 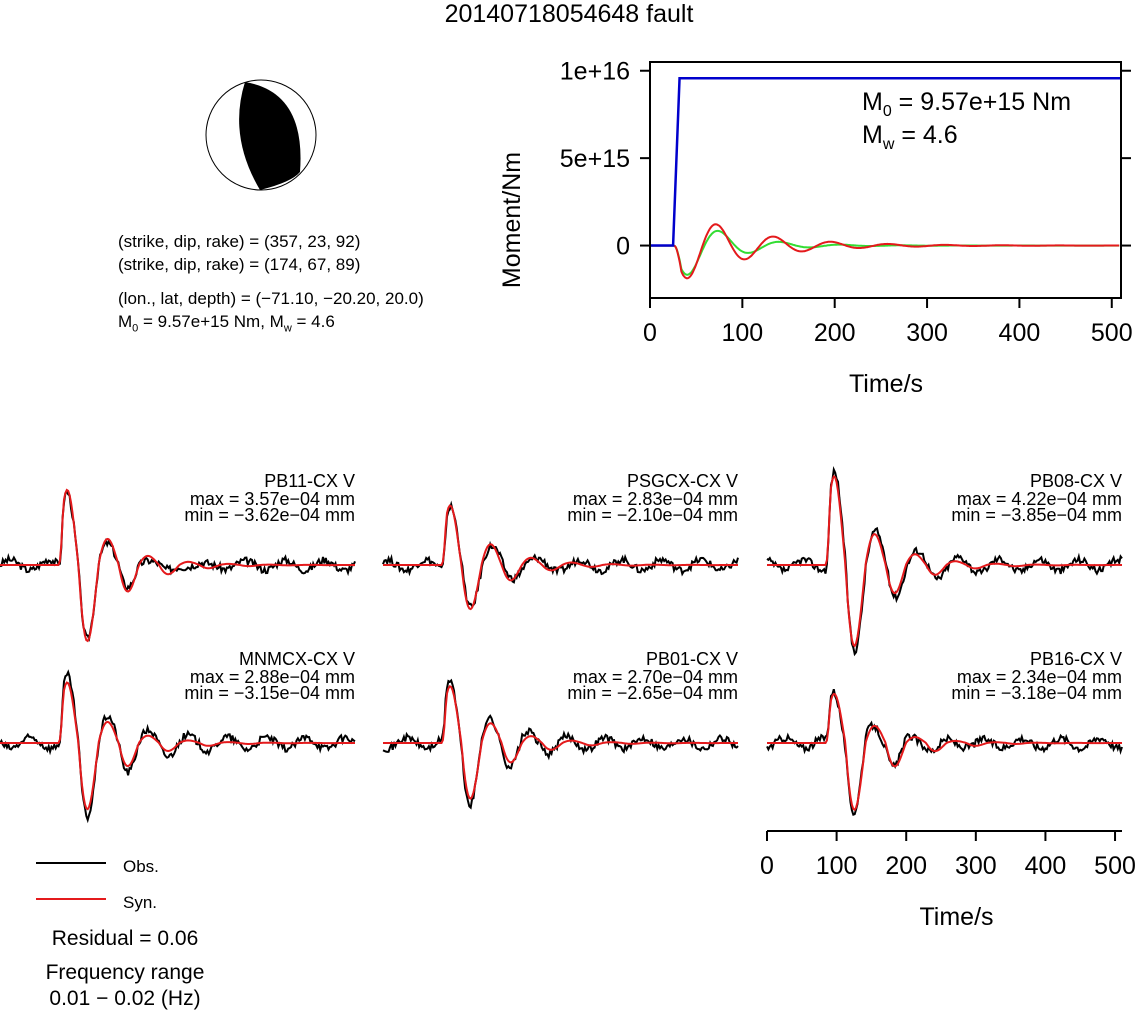 What do you see at coordinates (269, 515) in the screenshot?
I see `station-min-0: min = −3.62e−04 mm` at bounding box center [269, 515].